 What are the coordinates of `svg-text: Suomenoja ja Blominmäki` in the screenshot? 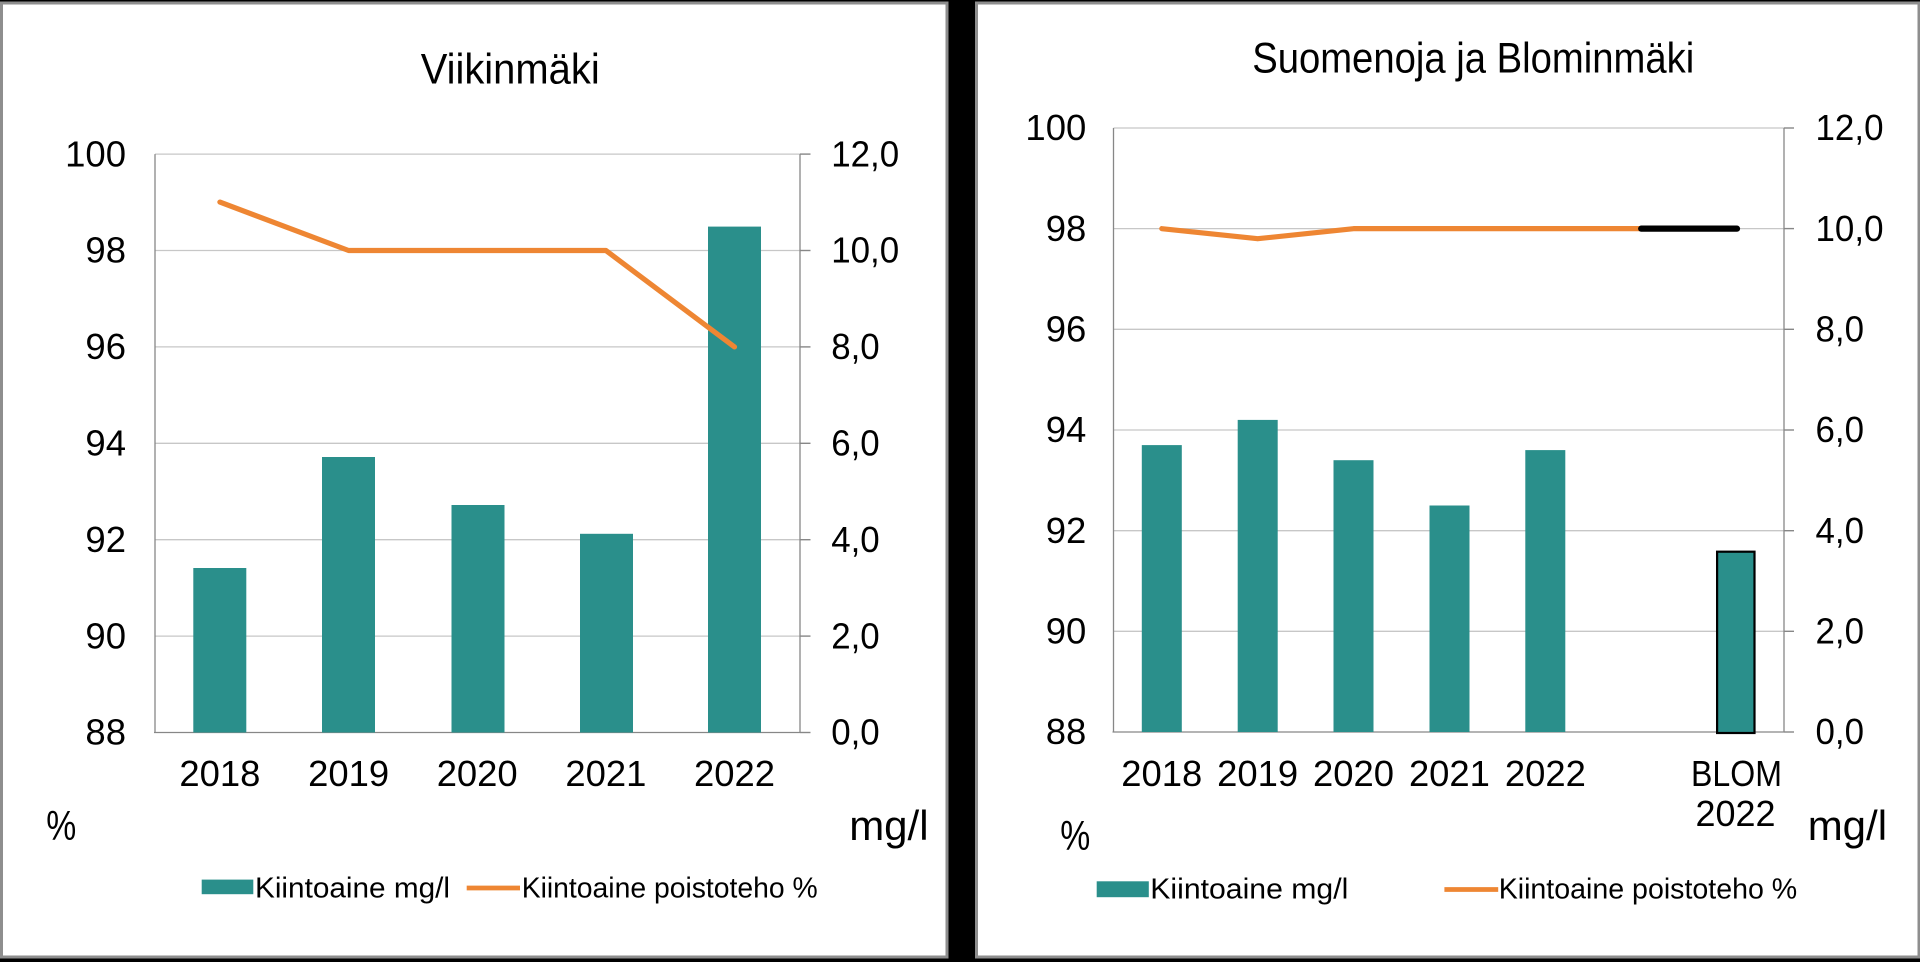 It's located at (1473, 59).